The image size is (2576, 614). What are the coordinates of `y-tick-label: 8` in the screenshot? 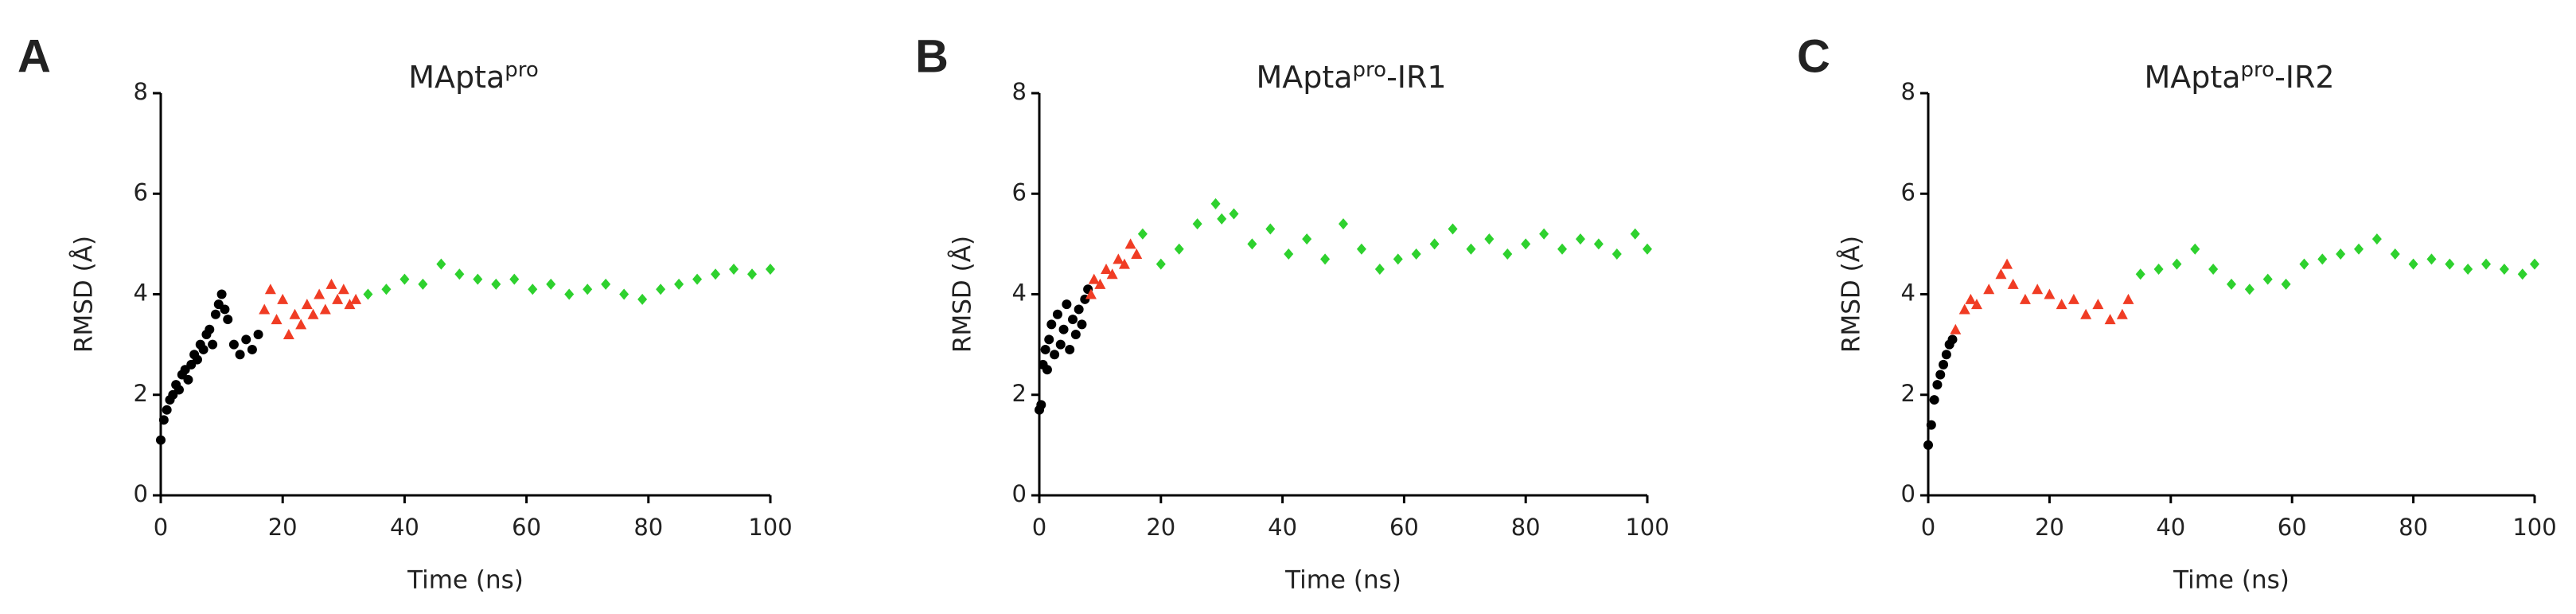 It's located at (141, 91).